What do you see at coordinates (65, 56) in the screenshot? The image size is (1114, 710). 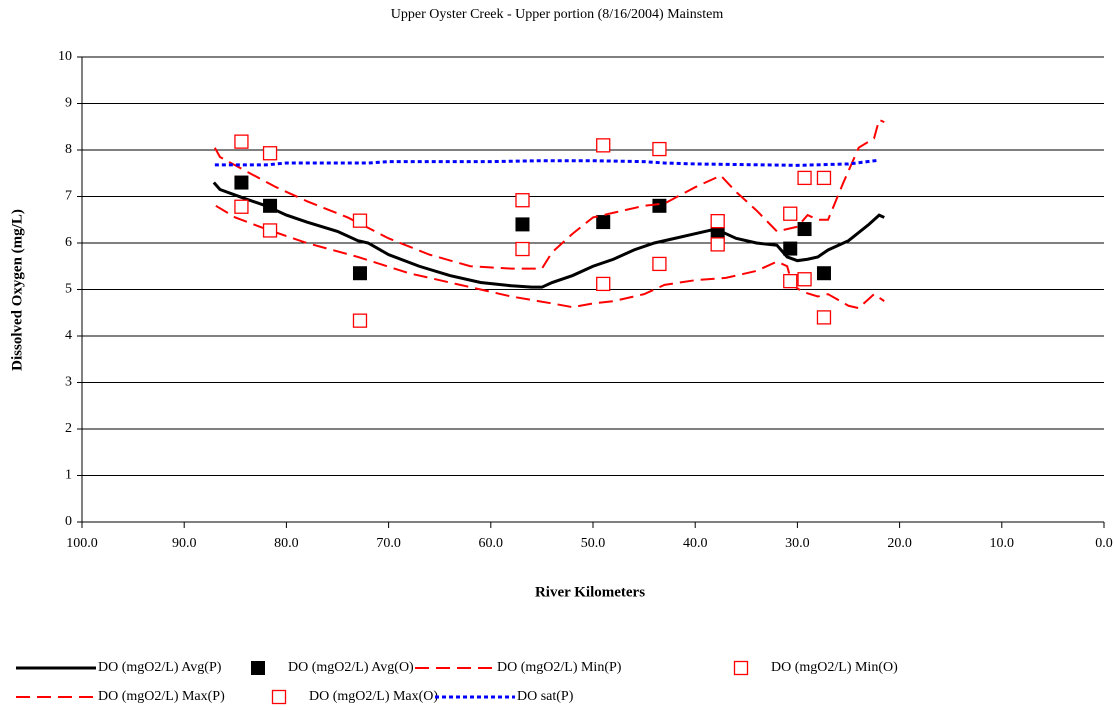 I see `y-tick-label: 10` at bounding box center [65, 56].